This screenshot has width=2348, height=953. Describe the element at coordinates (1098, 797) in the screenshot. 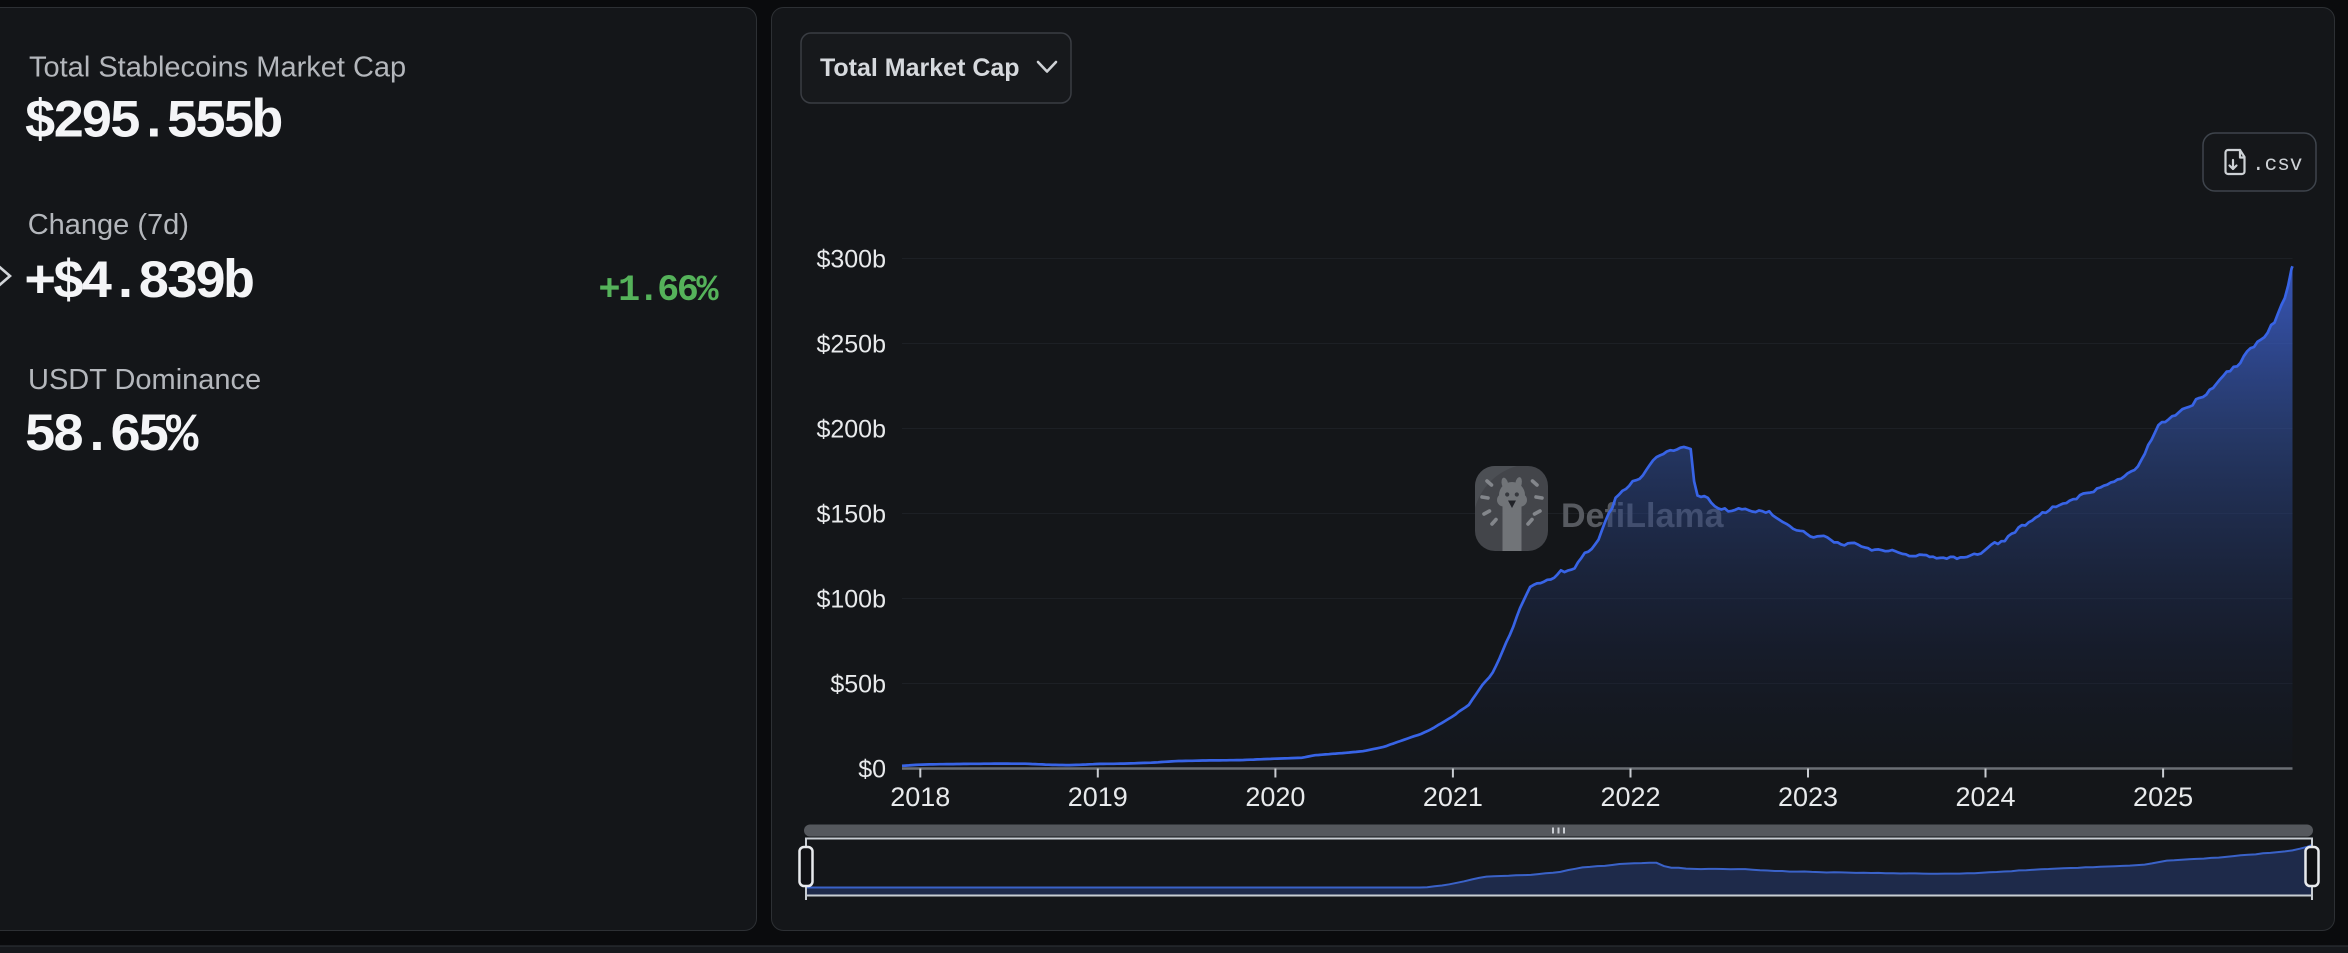

I see `svg-text: 2019` at that location.